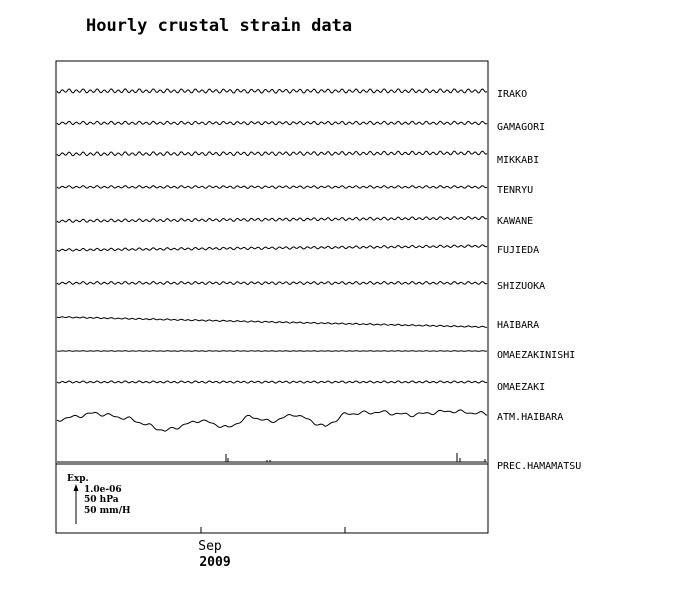  I want to click on station-label-atm-haibara: ATM.HAIBARA, so click(530, 417).